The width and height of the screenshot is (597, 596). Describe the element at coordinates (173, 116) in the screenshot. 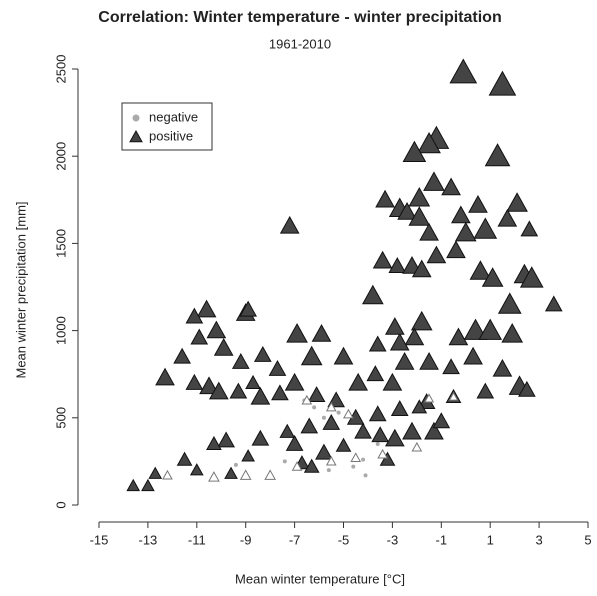

I see `legend-label: negative` at that location.